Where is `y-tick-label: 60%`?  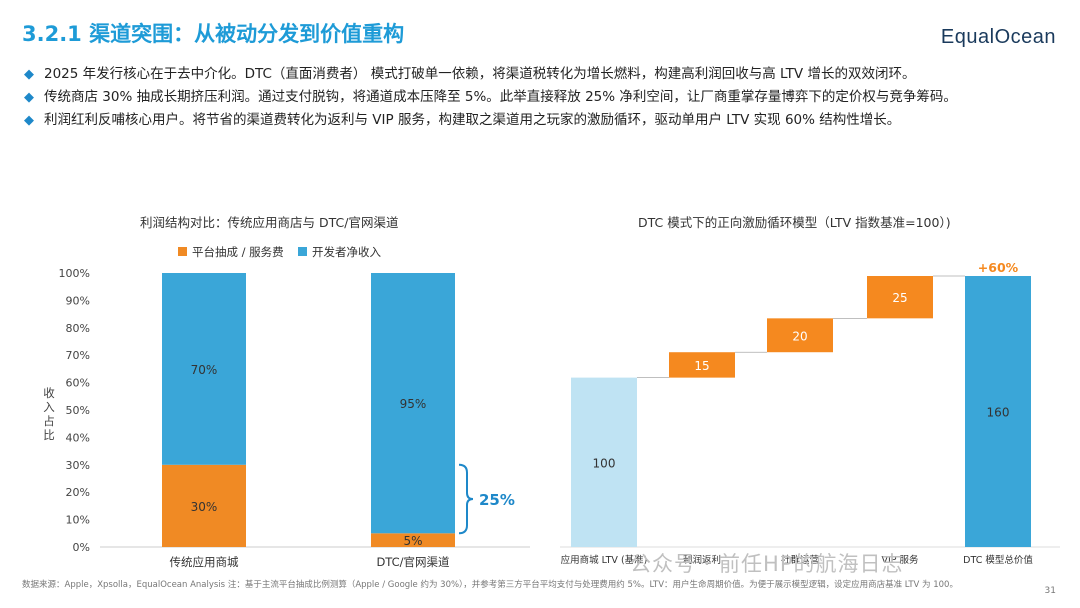
y-tick-label: 60% is located at coordinates (78, 383).